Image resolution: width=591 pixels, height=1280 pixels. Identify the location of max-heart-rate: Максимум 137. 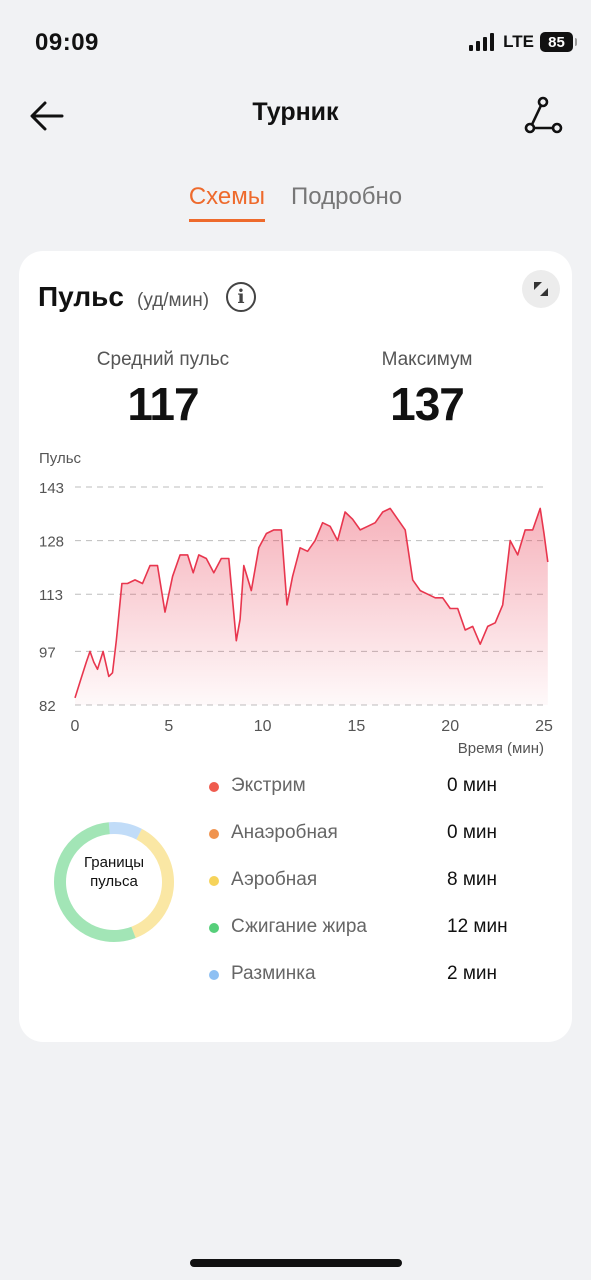
(427, 390).